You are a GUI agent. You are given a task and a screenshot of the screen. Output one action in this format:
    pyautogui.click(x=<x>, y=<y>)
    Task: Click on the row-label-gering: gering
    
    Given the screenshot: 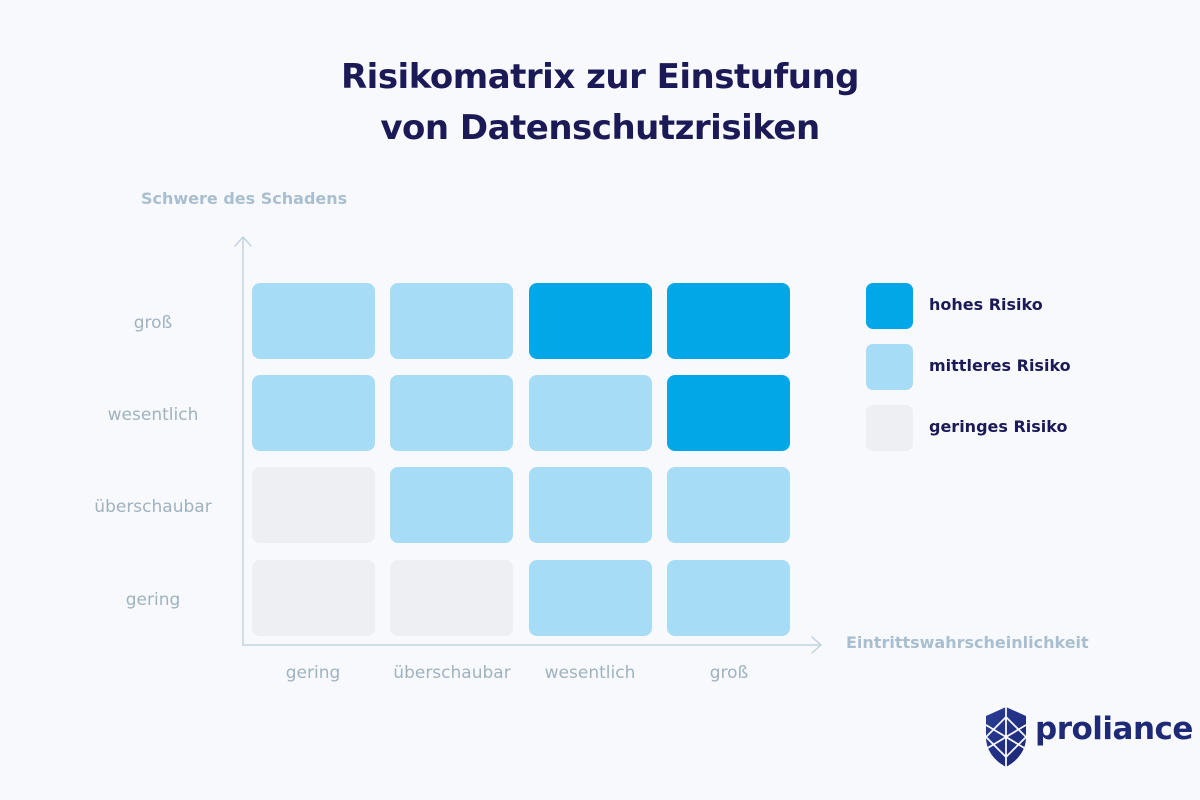 What is the action you would take?
    pyautogui.click(x=153, y=600)
    